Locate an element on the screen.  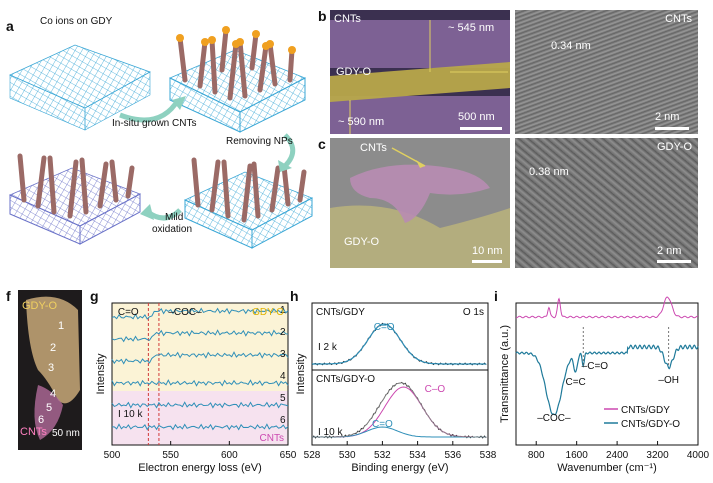
h-title: O 1s is located at coordinates (473, 312).